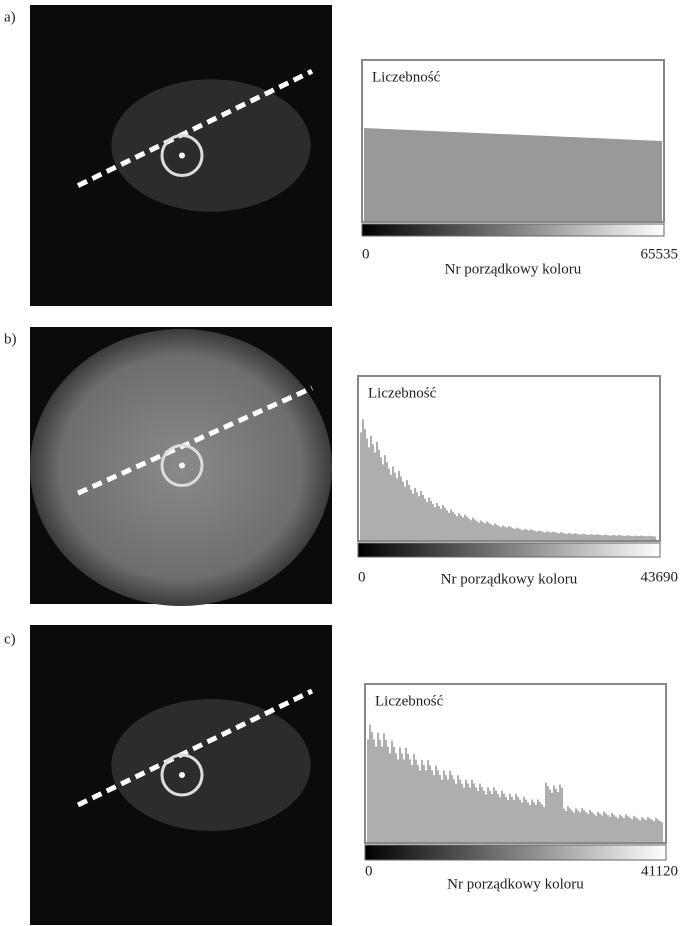 Image resolution: width=680 pixels, height=926 pixels. What do you see at coordinates (513, 174) in the screenshot?
I see `histogram-fill` at bounding box center [513, 174].